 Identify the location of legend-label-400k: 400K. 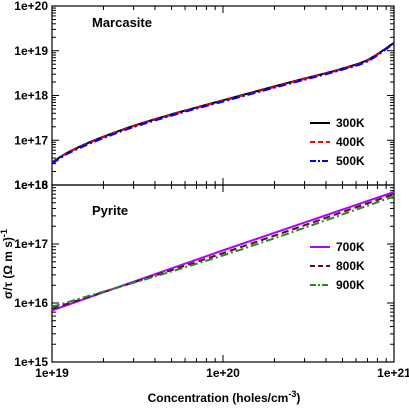
(350, 142).